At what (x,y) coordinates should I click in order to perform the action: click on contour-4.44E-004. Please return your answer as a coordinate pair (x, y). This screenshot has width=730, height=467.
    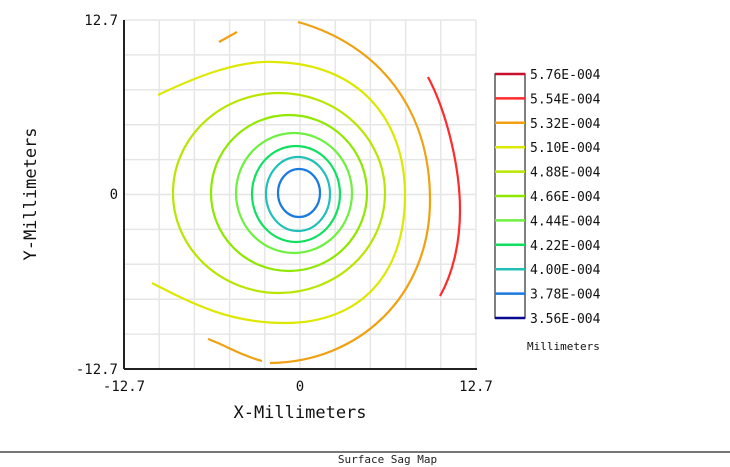
    Looking at the image, I should click on (294, 193).